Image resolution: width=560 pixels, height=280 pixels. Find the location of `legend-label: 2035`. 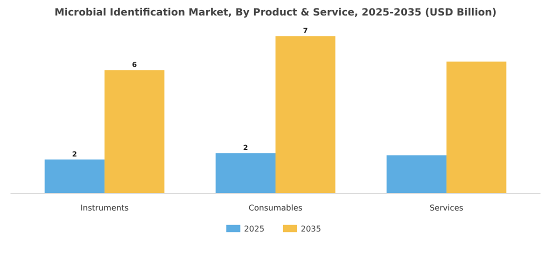

legend-label: 2035 is located at coordinates (311, 229).